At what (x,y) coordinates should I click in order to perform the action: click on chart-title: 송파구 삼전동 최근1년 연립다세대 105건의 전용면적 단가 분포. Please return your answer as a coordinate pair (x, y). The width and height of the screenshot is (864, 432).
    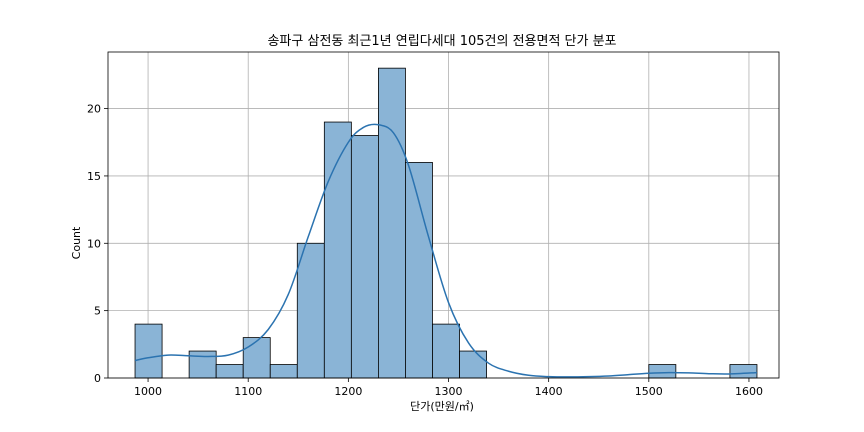
    Looking at the image, I should click on (441, 41).